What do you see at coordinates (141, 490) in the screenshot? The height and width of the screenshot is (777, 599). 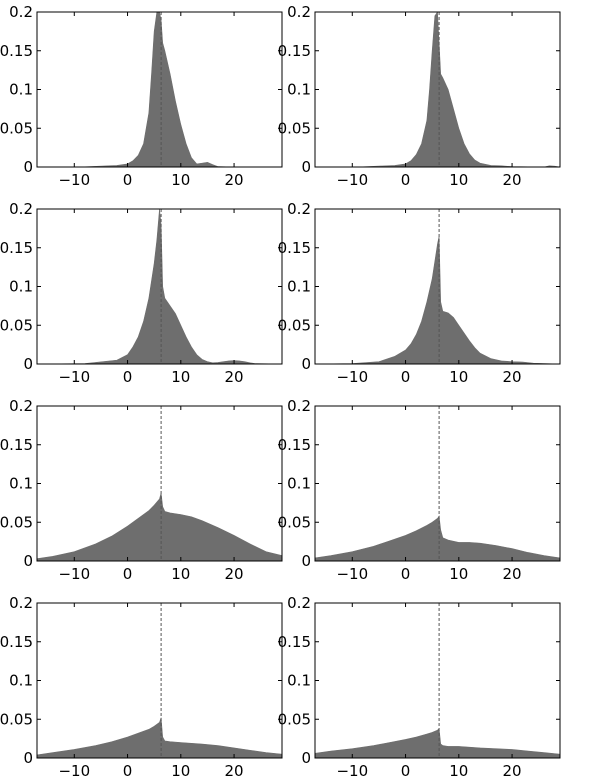 I see `panel-row3-left: −10 0 10 20 0 0.05 0.1 0.15 0.2` at bounding box center [141, 490].